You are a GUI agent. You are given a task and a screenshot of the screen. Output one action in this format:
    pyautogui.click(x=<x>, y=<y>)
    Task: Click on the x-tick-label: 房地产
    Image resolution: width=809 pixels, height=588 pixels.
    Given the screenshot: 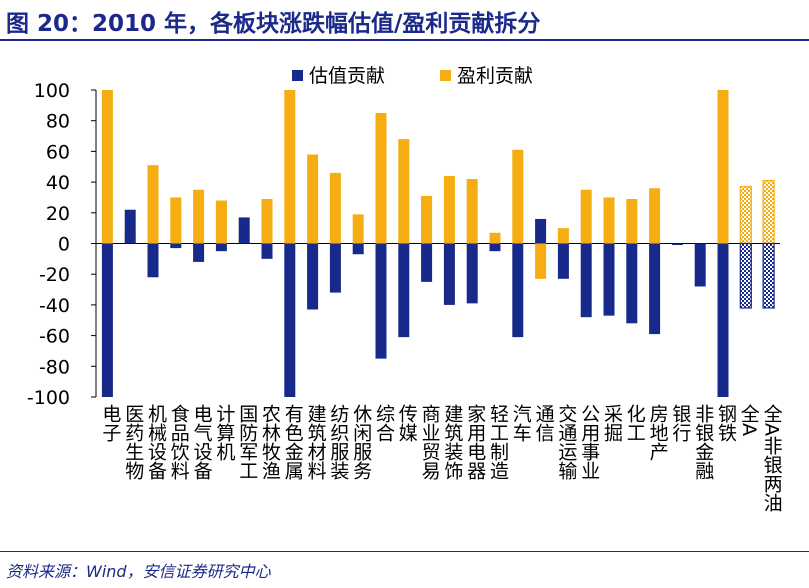 What is the action you would take?
    pyautogui.click(x=658, y=432)
    